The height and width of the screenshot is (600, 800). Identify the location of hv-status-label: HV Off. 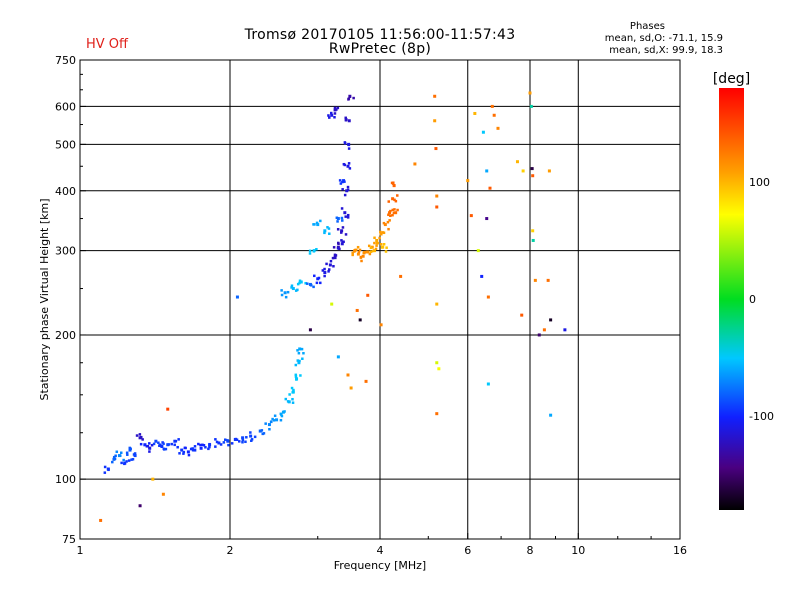
(107, 44).